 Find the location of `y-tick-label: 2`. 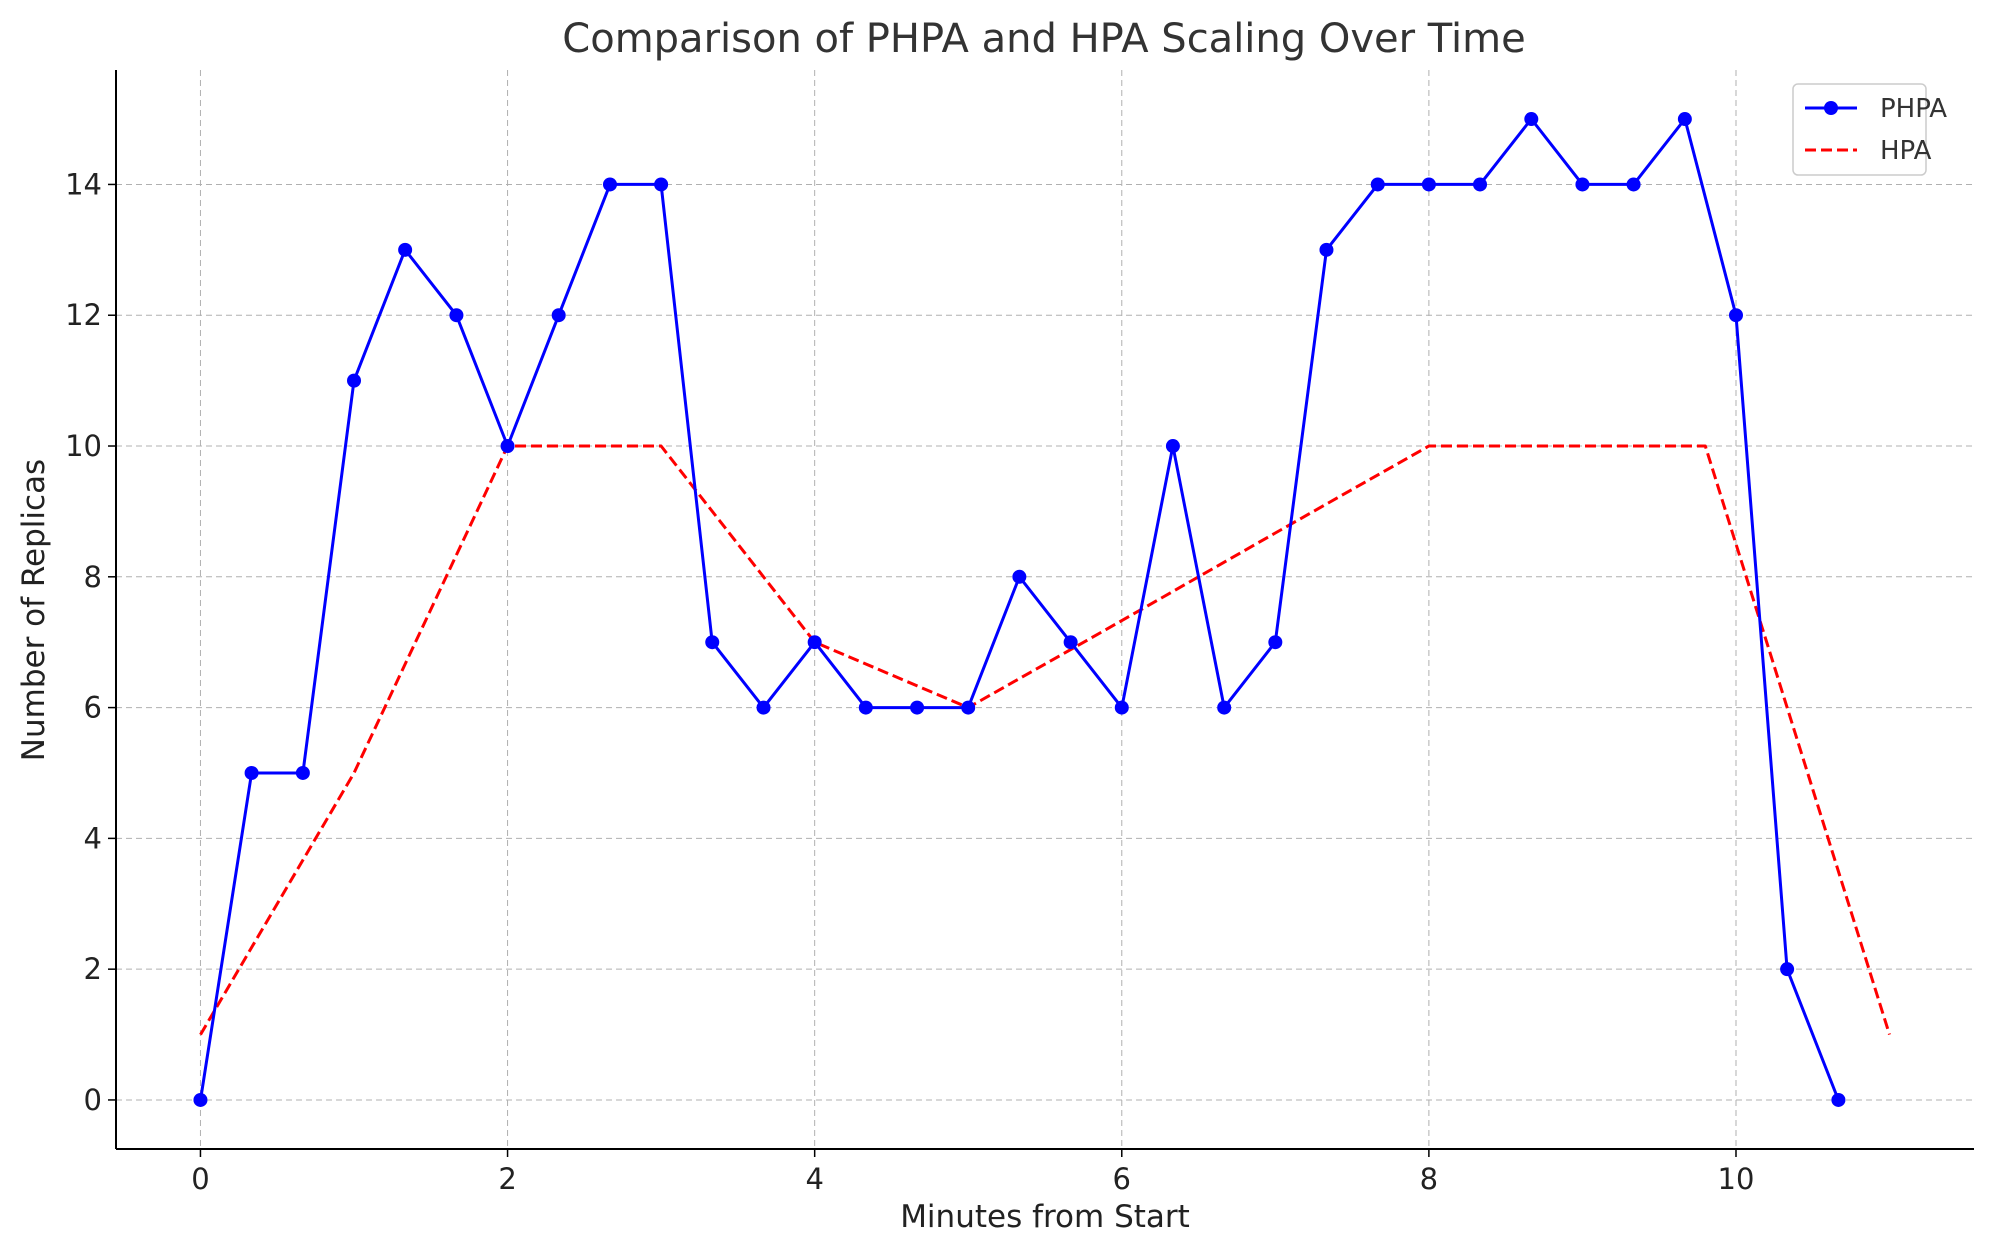

y-tick-label: 2 is located at coordinates (93, 969).